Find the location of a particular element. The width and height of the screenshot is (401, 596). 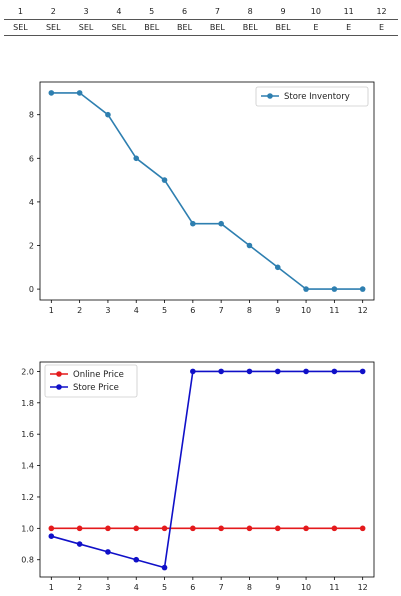

period-cell: 9 is located at coordinates (283, 12).